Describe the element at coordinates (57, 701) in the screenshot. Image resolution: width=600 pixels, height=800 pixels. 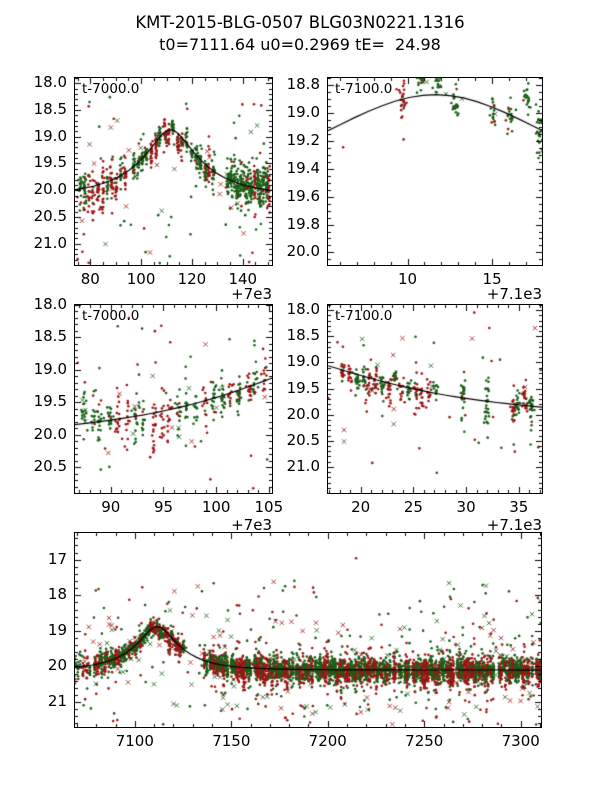
I see `y-tick-label: 21` at that location.